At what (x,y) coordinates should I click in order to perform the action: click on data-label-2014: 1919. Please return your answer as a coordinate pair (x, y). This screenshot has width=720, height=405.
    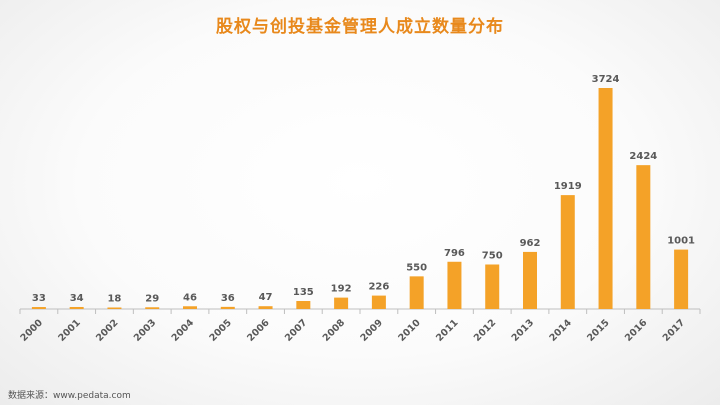
    Looking at the image, I should click on (568, 186).